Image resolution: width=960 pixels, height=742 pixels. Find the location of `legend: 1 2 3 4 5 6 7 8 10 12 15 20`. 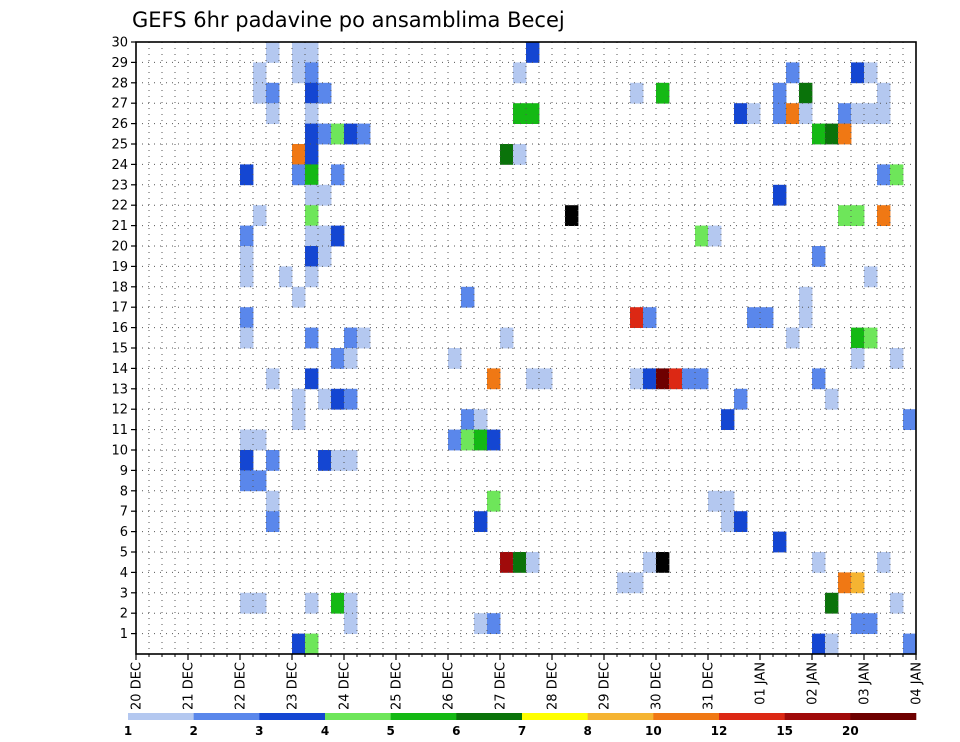

legend: 1 2 3 4 5 6 7 8 10 12 15 20 is located at coordinates (520, 725).